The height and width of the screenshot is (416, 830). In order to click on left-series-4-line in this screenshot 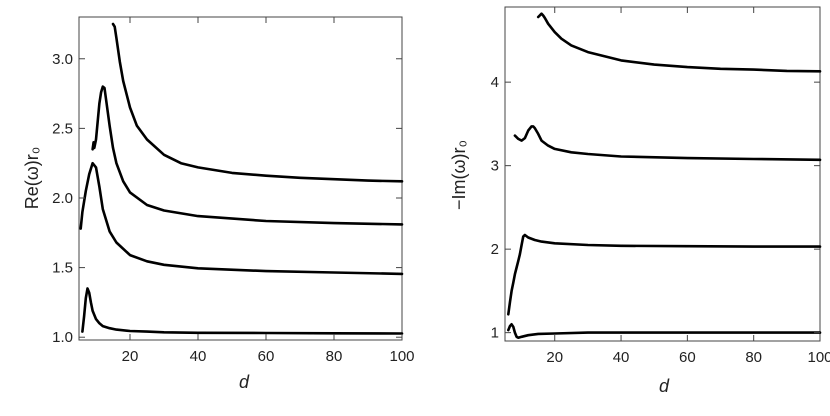, I will do `click(257, 102)`.